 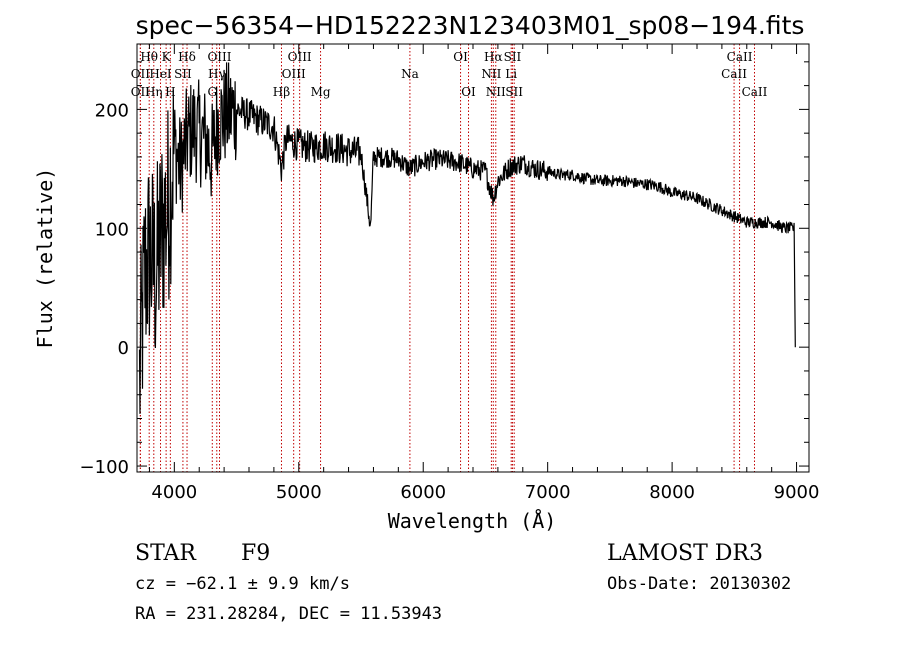 I want to click on line-marker-label-20: NII, so click(x=491, y=74).